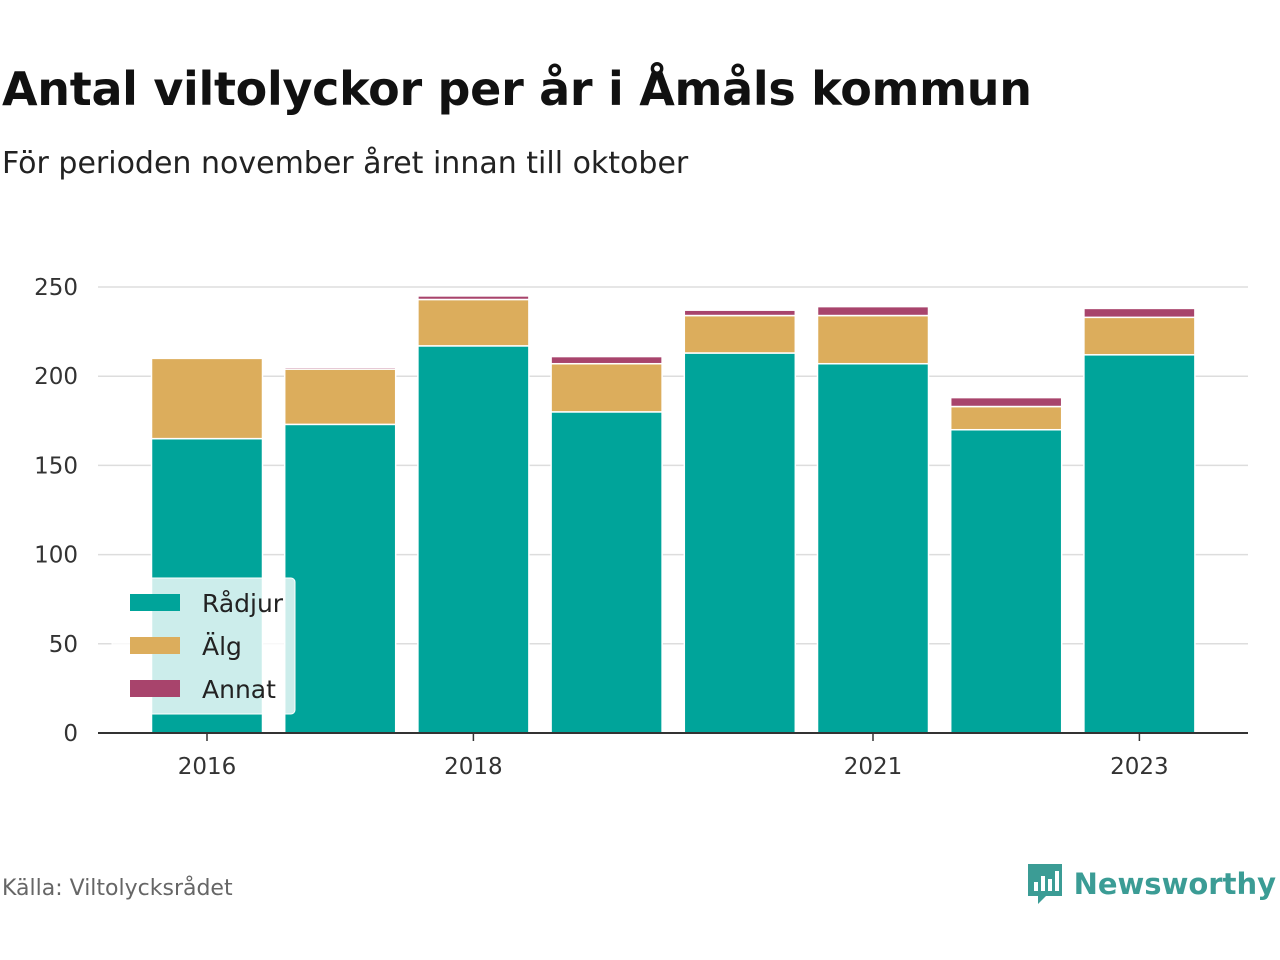 This screenshot has width=1280, height=960. What do you see at coordinates (207, 767) in the screenshot?
I see `x-tick-label: 2016` at bounding box center [207, 767].